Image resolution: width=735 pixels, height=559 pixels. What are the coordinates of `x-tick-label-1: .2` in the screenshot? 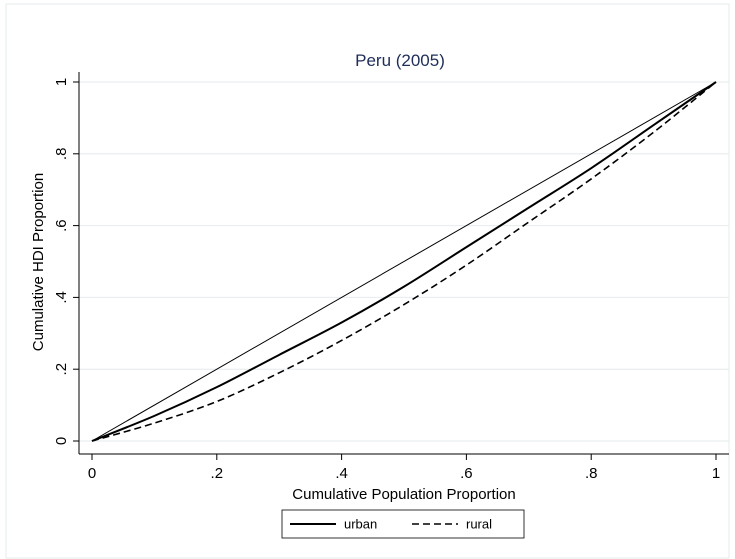 It's located at (217, 473).